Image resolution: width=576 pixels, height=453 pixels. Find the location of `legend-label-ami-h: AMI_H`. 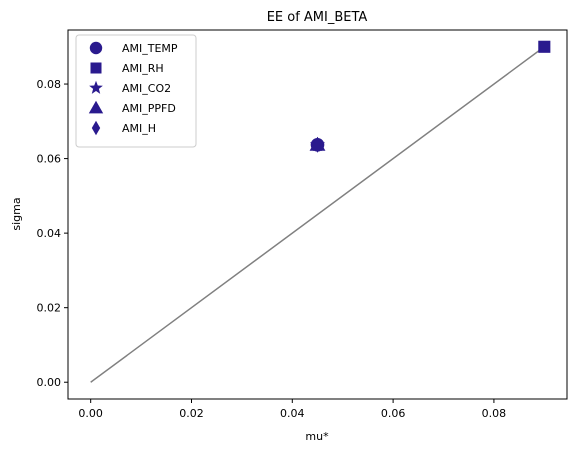

legend-label-ami-h: AMI_H is located at coordinates (139, 128).